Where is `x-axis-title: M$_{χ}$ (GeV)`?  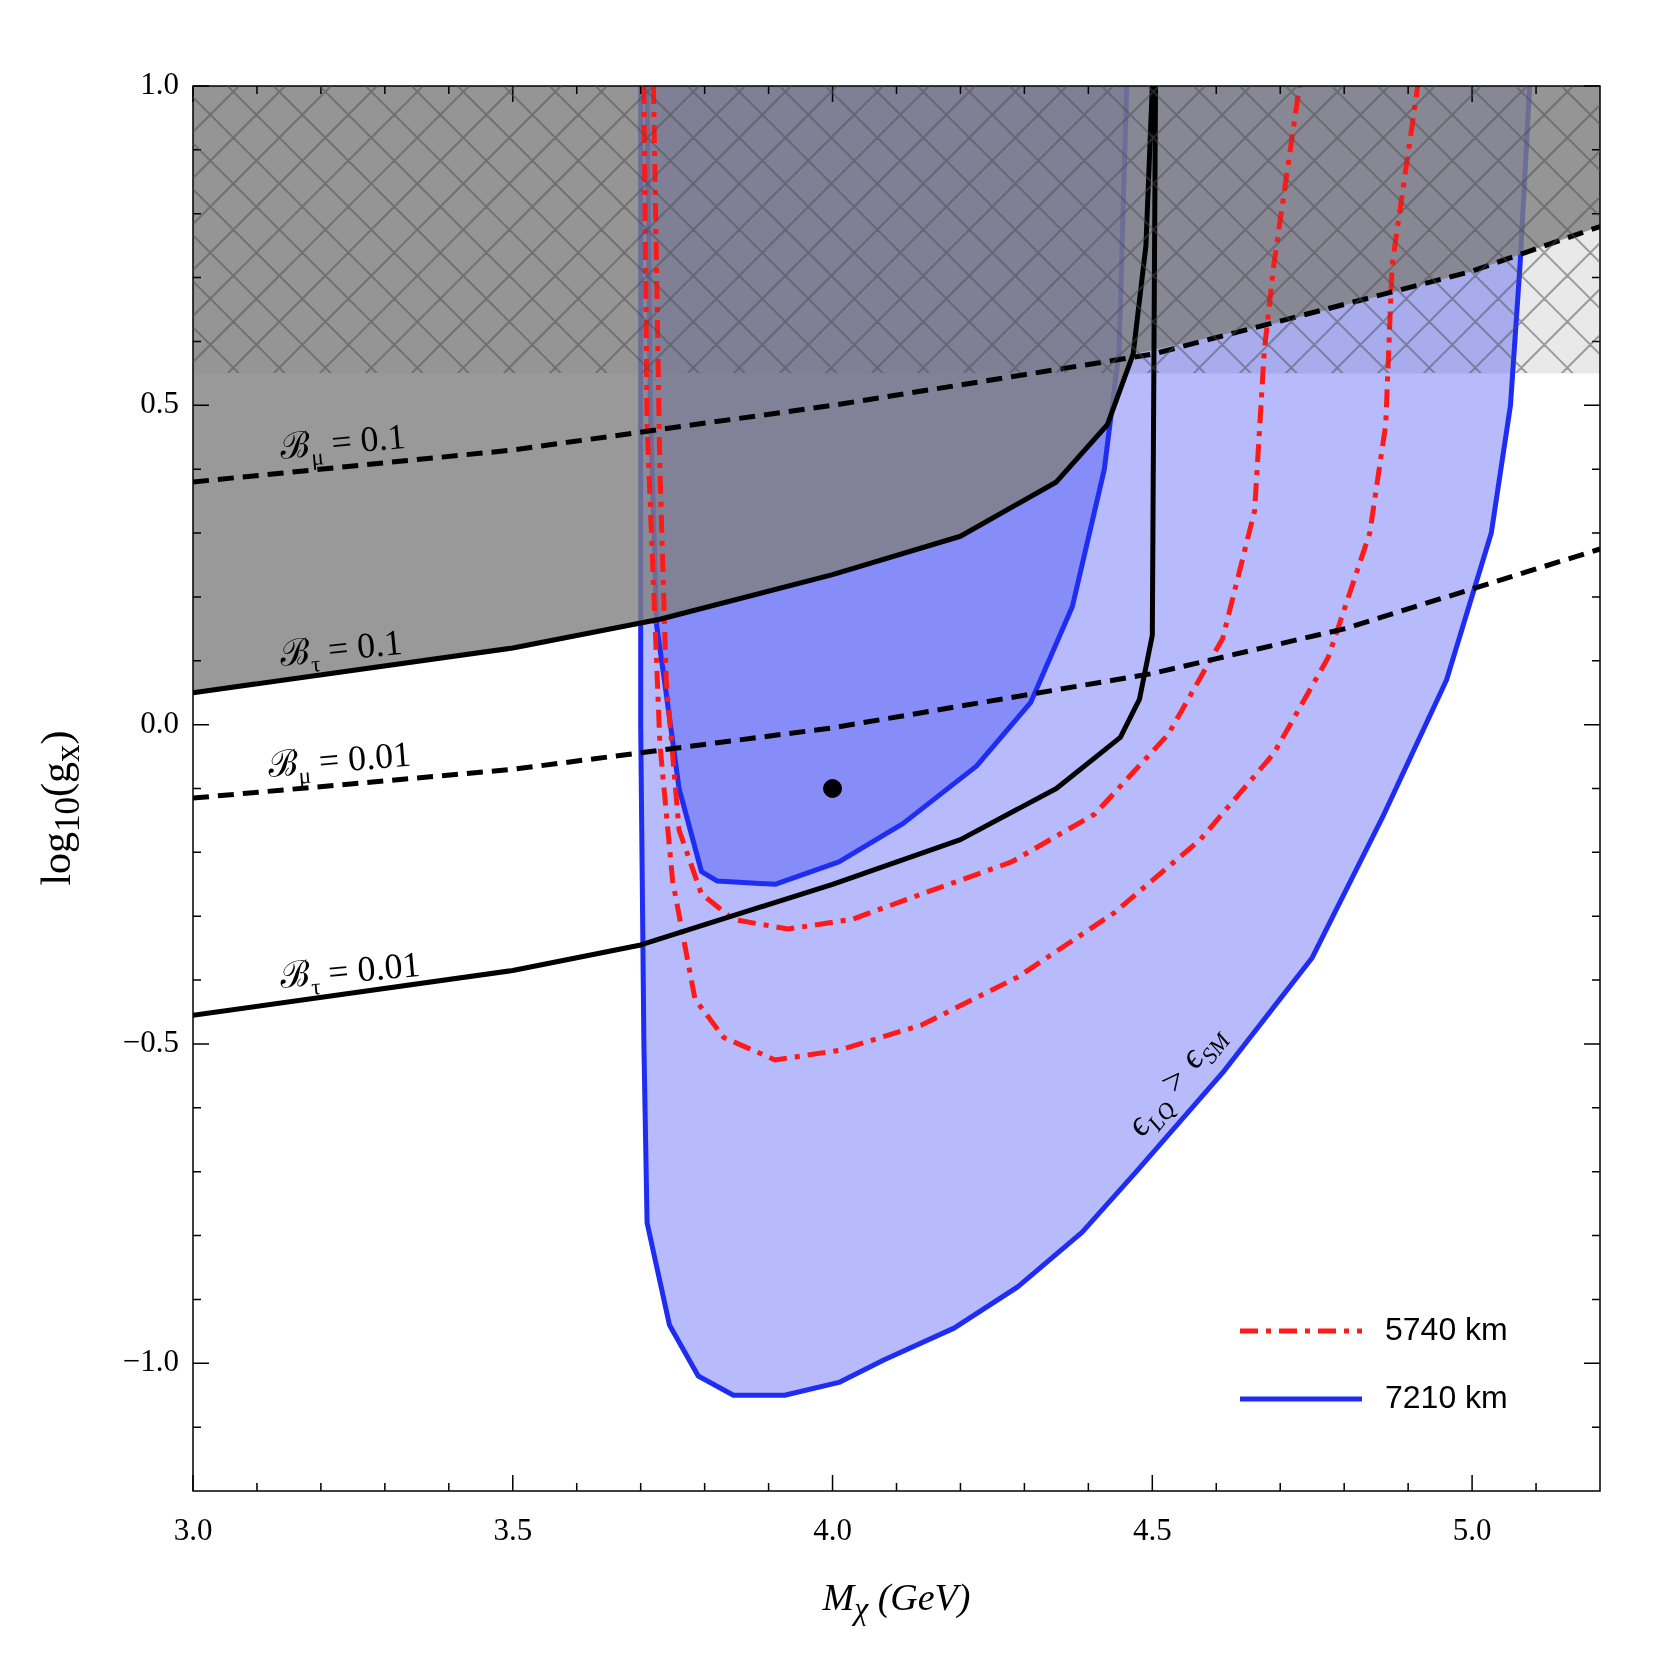 x-axis-title: M$_{χ}$ (GeV) is located at coordinates (896, 1601).